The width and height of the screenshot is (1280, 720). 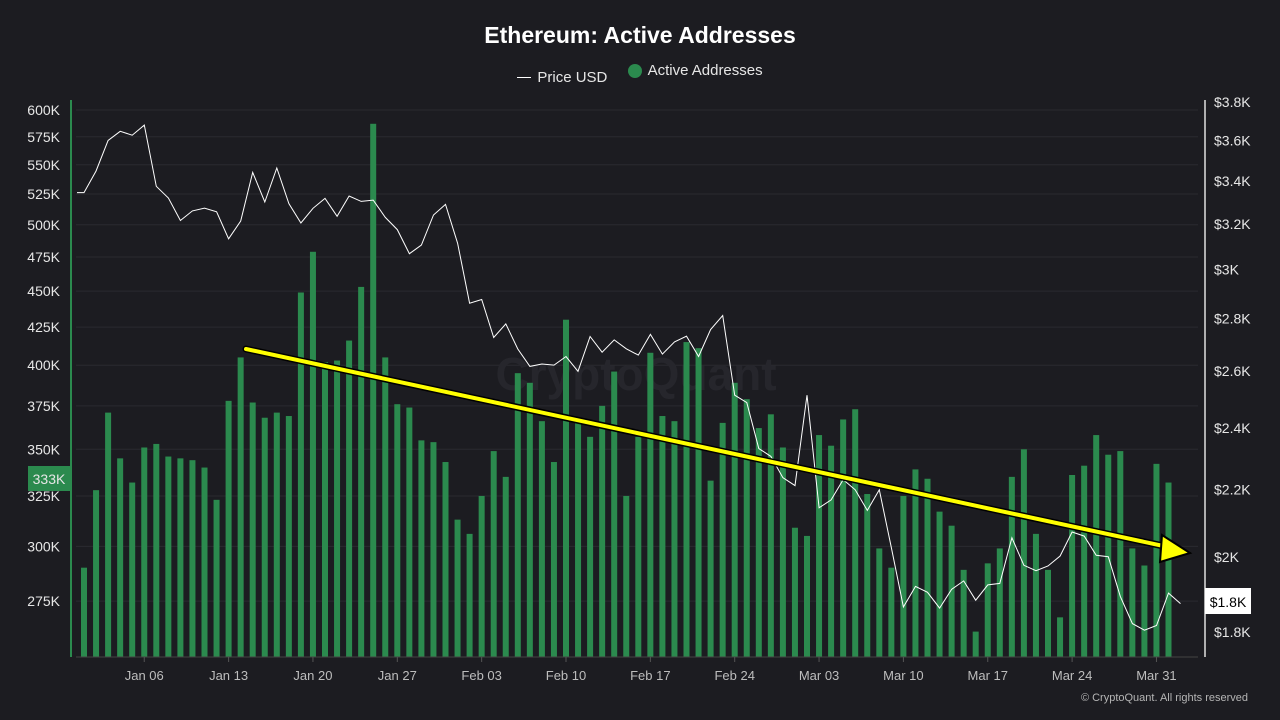 I want to click on right-tick-label: $2.2K, so click(x=1232, y=489).